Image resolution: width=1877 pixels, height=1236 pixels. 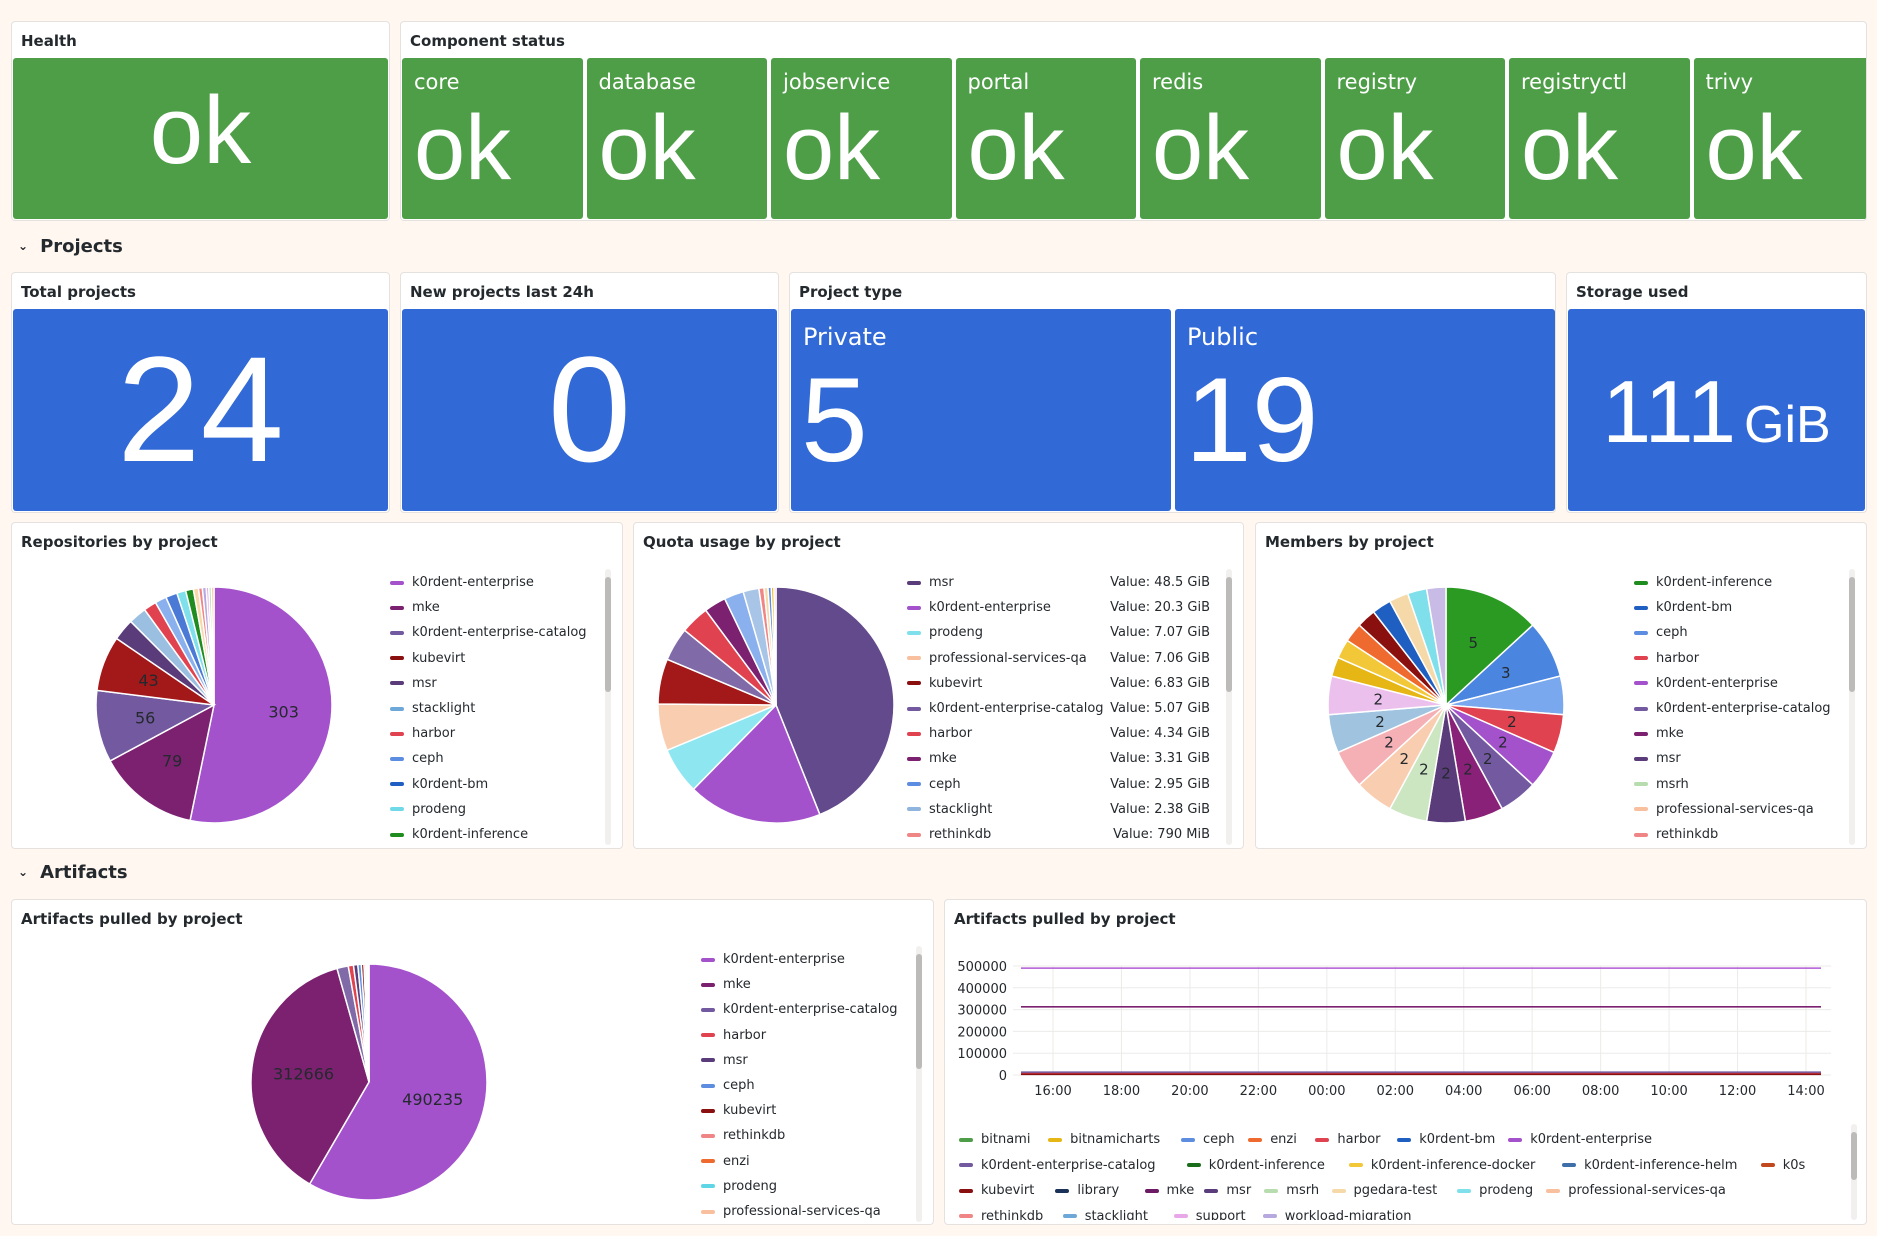 I want to click on ts-legend-item: k0s, so click(x=1782, y=1165).